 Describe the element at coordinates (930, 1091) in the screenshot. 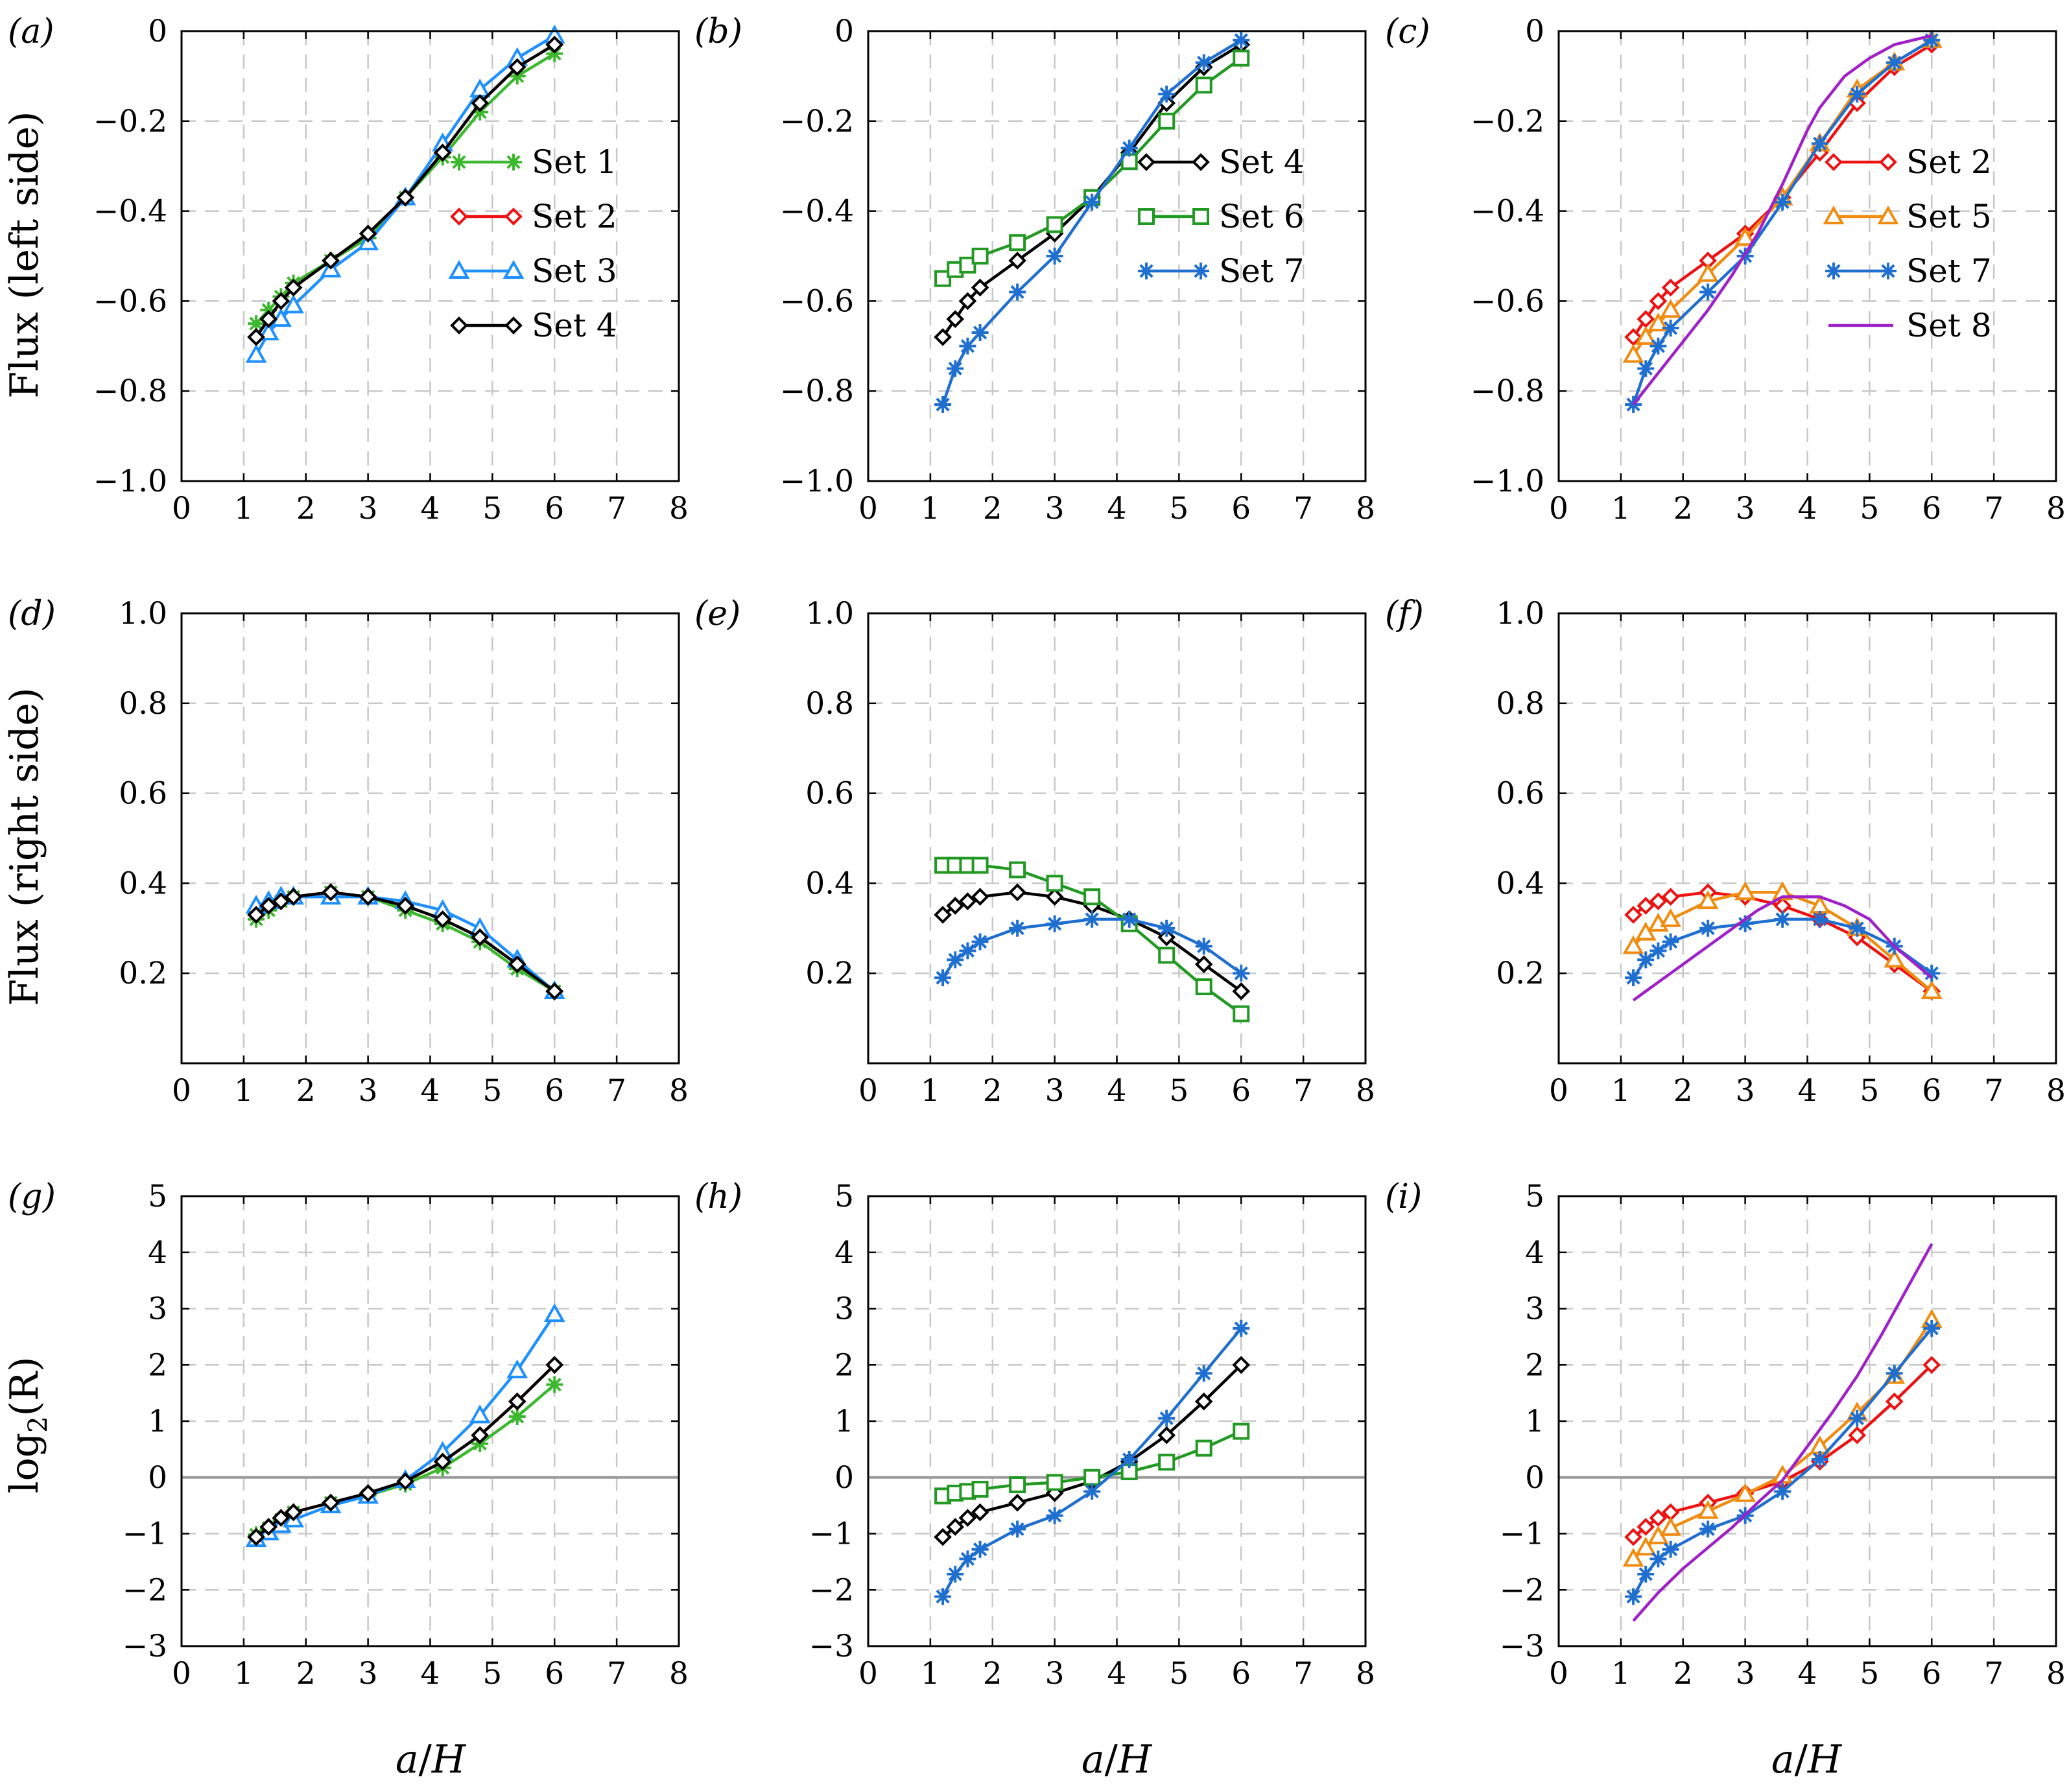

I see `tick-label-x-e: 1` at that location.